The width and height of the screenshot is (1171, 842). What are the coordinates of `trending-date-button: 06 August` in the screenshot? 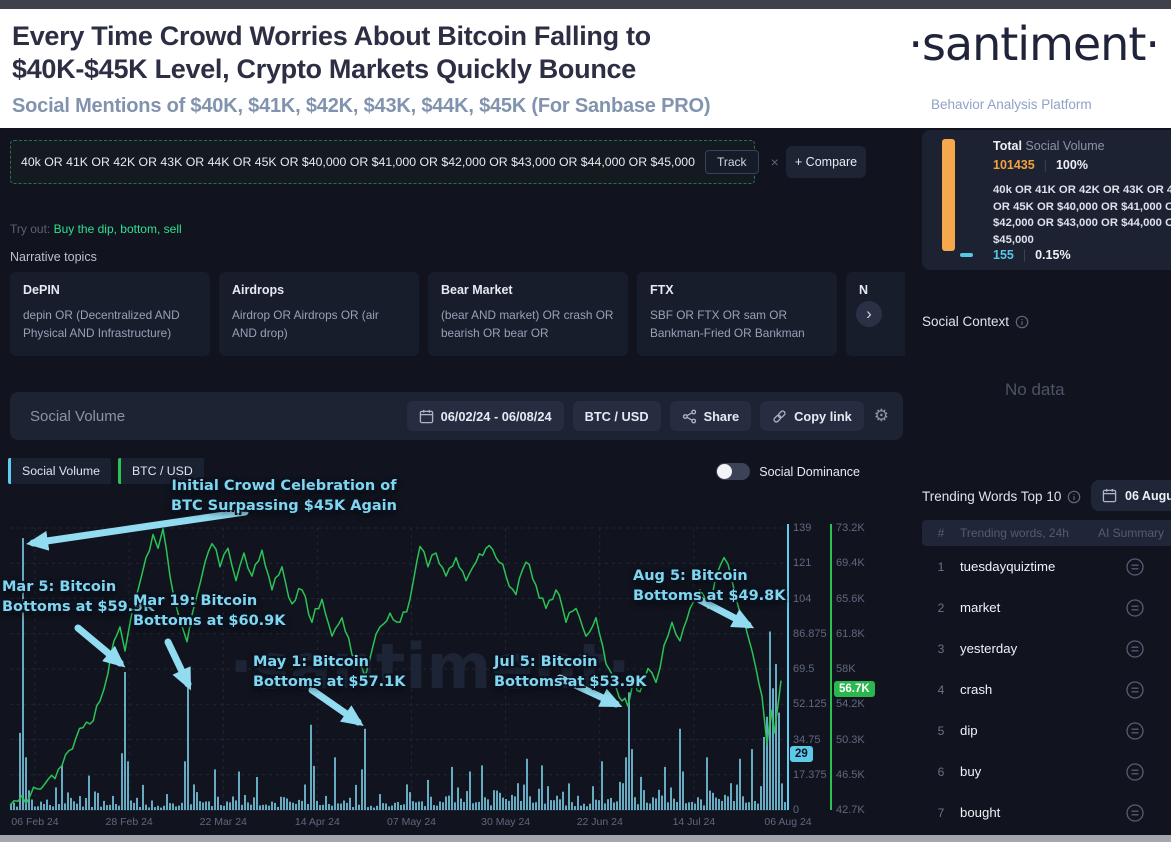 It's located at (1131, 495).